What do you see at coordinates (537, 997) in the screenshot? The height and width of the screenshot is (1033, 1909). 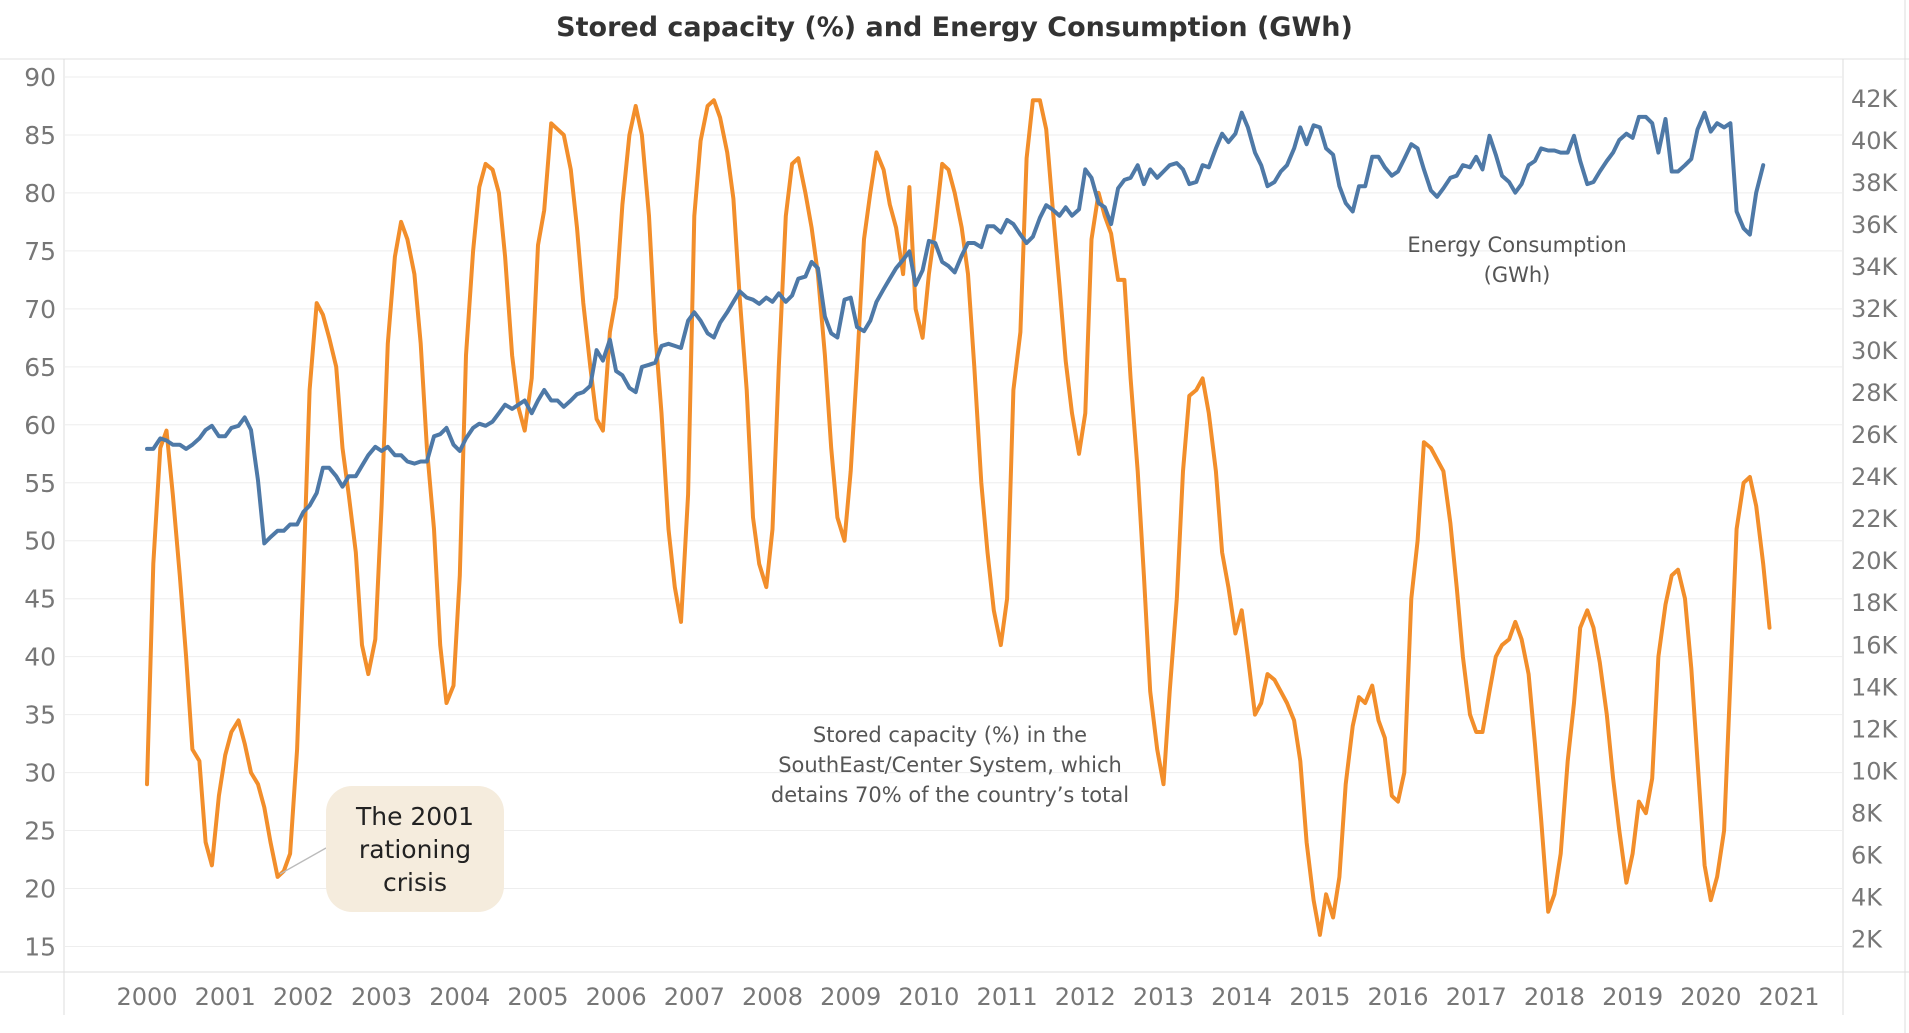 I see `x-tick-label: 2005` at bounding box center [537, 997].